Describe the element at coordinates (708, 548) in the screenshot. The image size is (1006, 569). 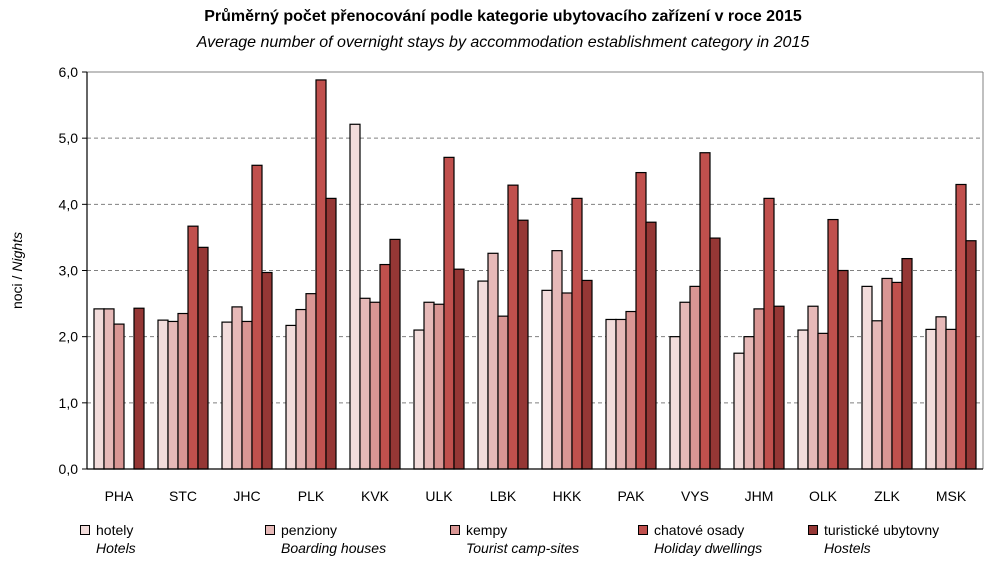
I see `legend-label-en: Holiday dwellings` at that location.